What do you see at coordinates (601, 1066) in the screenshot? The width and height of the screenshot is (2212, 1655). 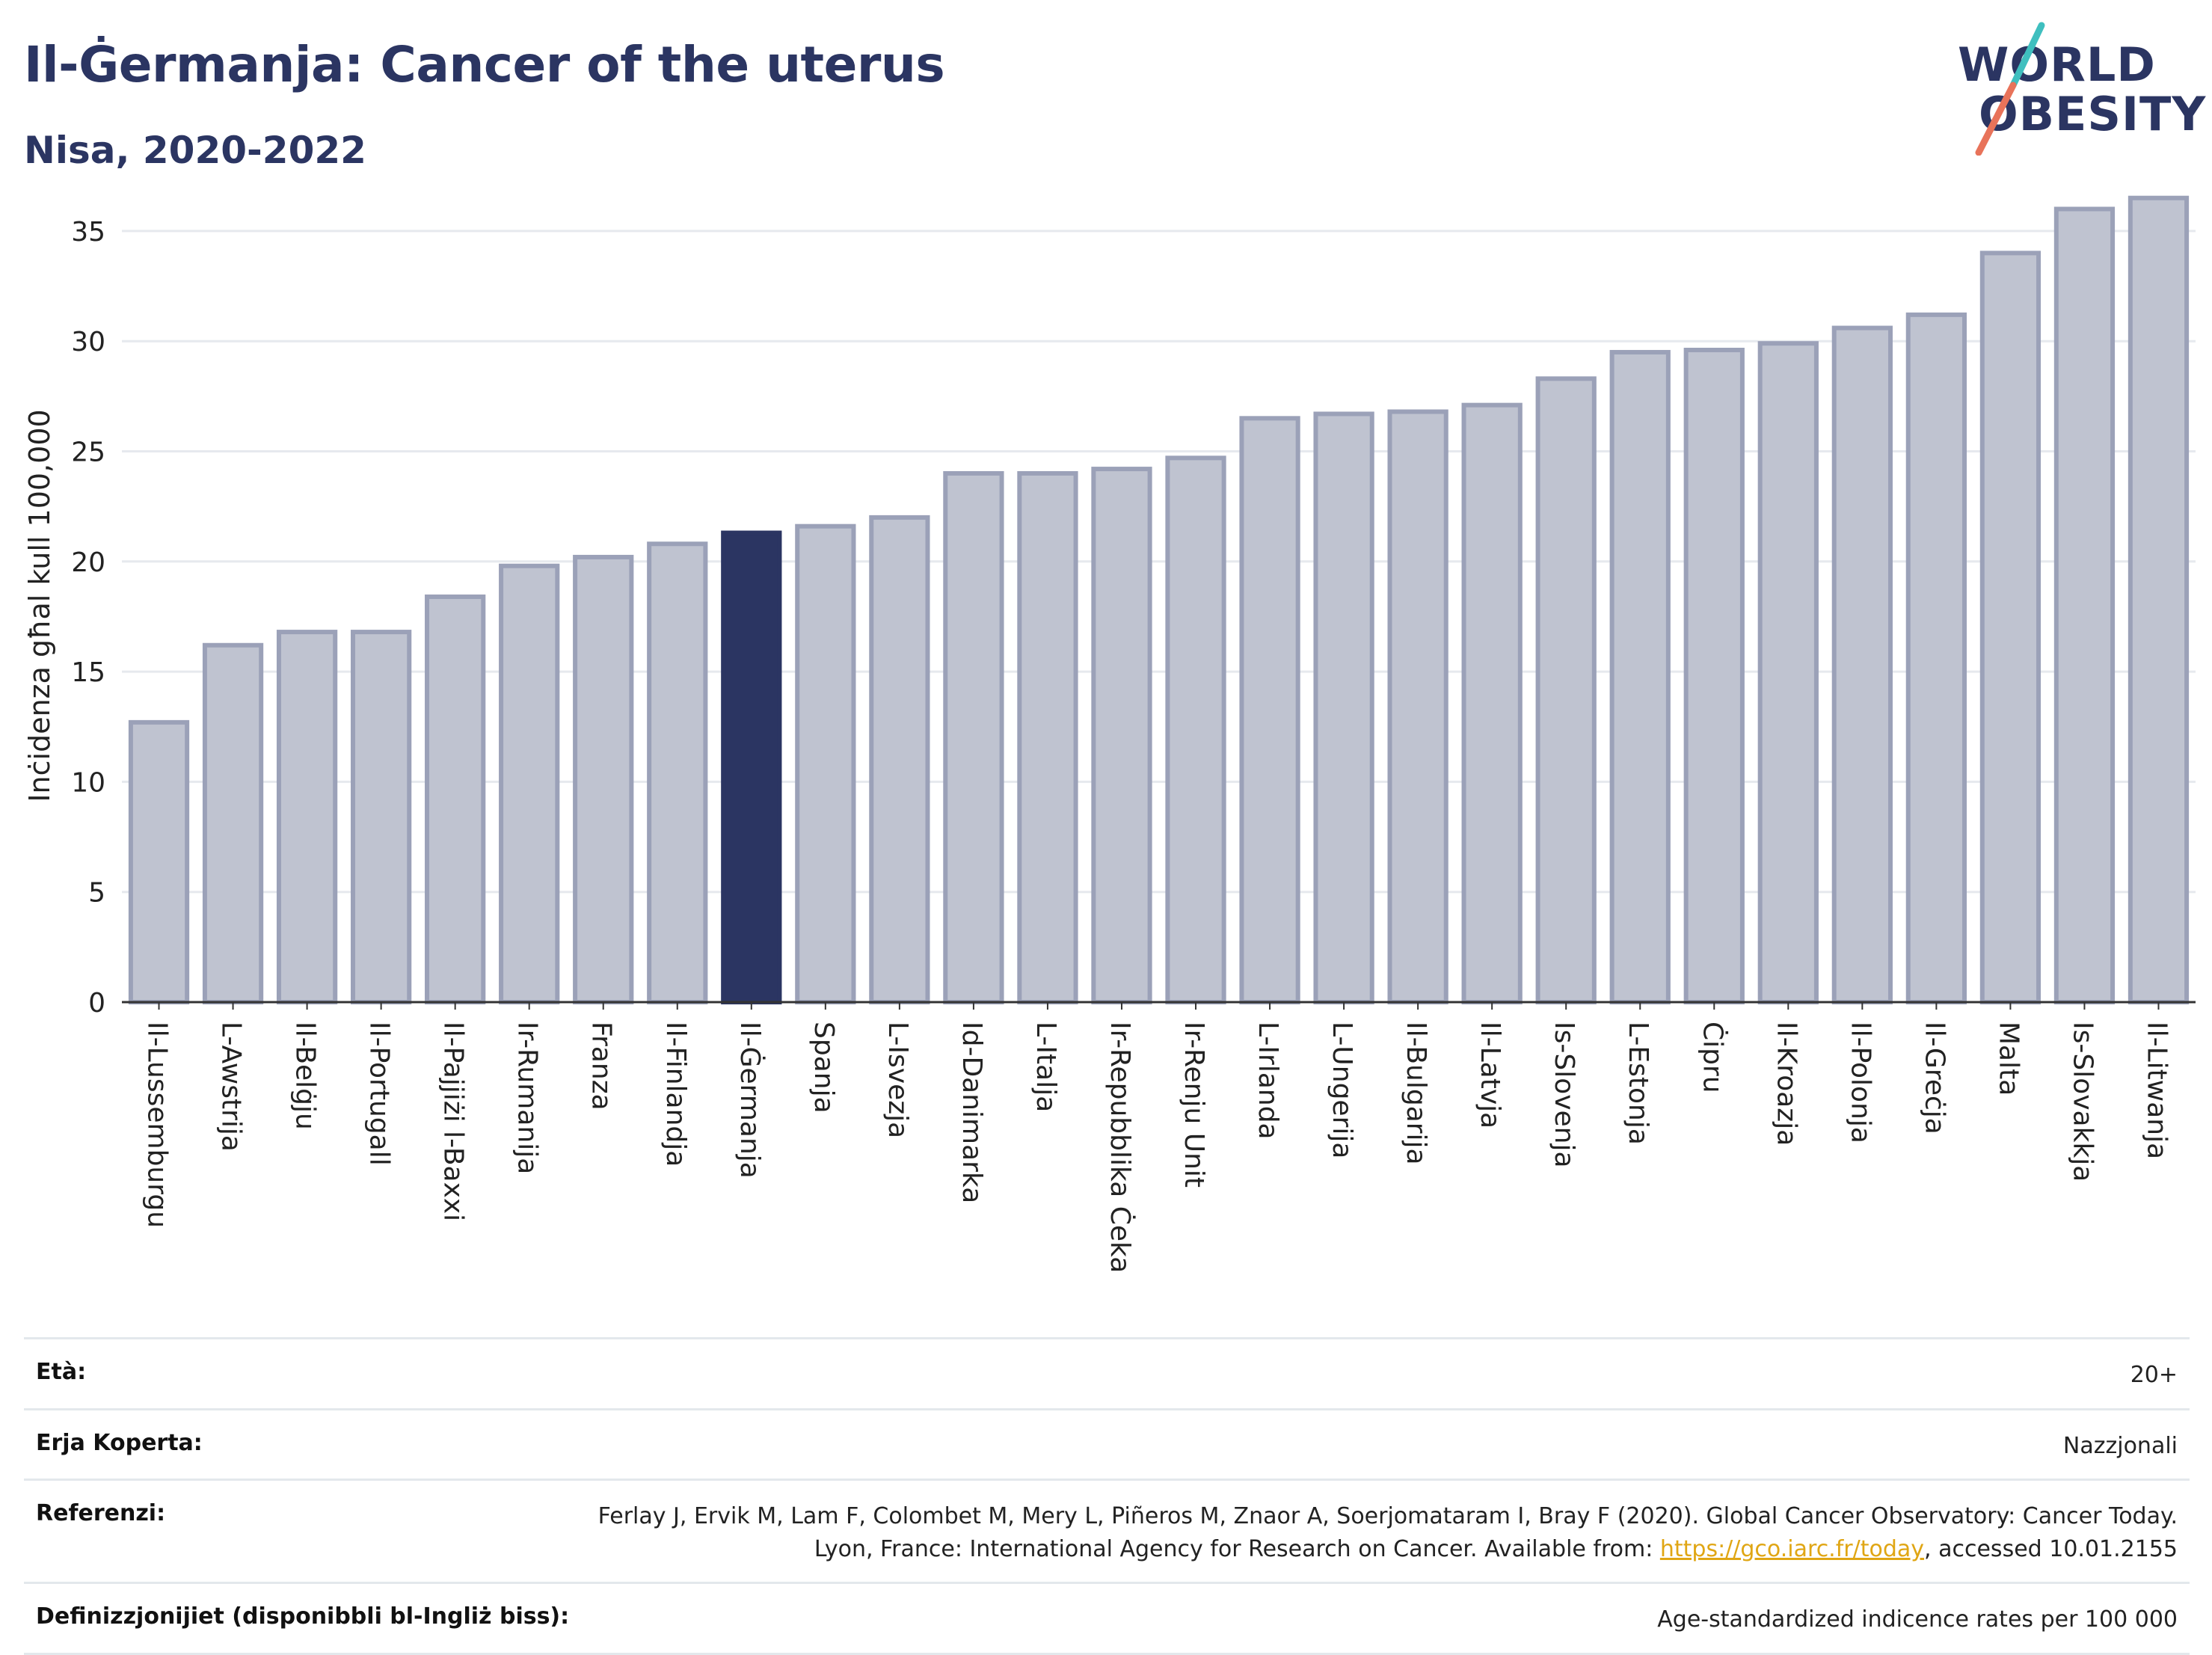 I see `x-tick-label: Franza` at bounding box center [601, 1066].